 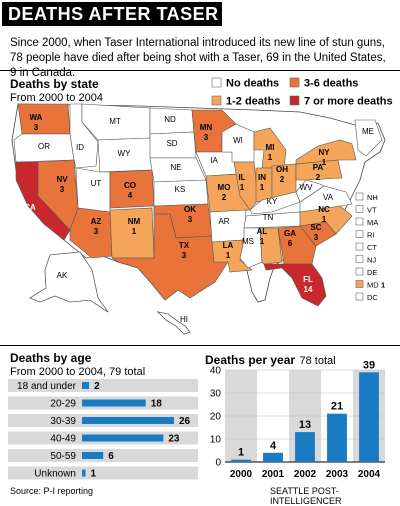 What do you see at coordinates (218, 463) in the screenshot?
I see `y-tick-label: 0` at bounding box center [218, 463].